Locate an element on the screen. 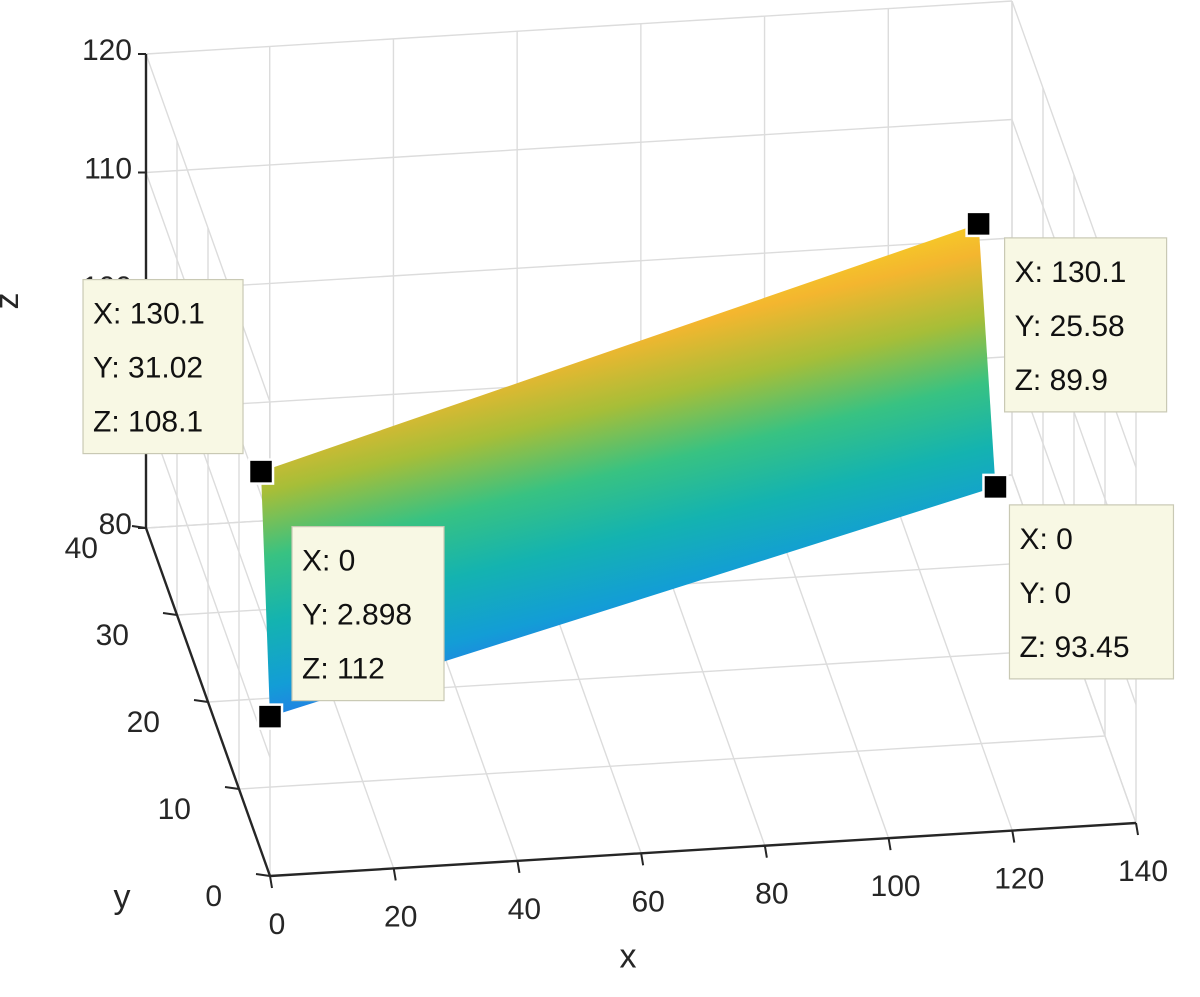 This screenshot has width=1200, height=997. y-tick-label: 40 is located at coordinates (81, 548).